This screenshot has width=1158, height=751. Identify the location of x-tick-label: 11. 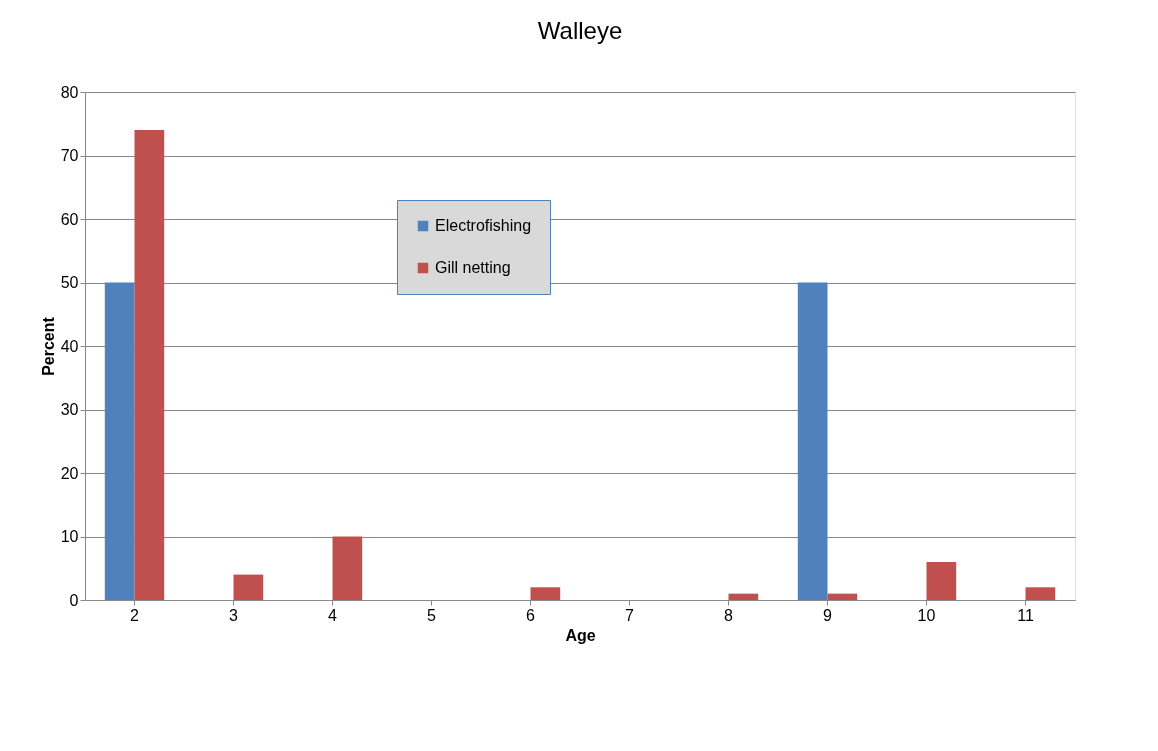
(1025, 615).